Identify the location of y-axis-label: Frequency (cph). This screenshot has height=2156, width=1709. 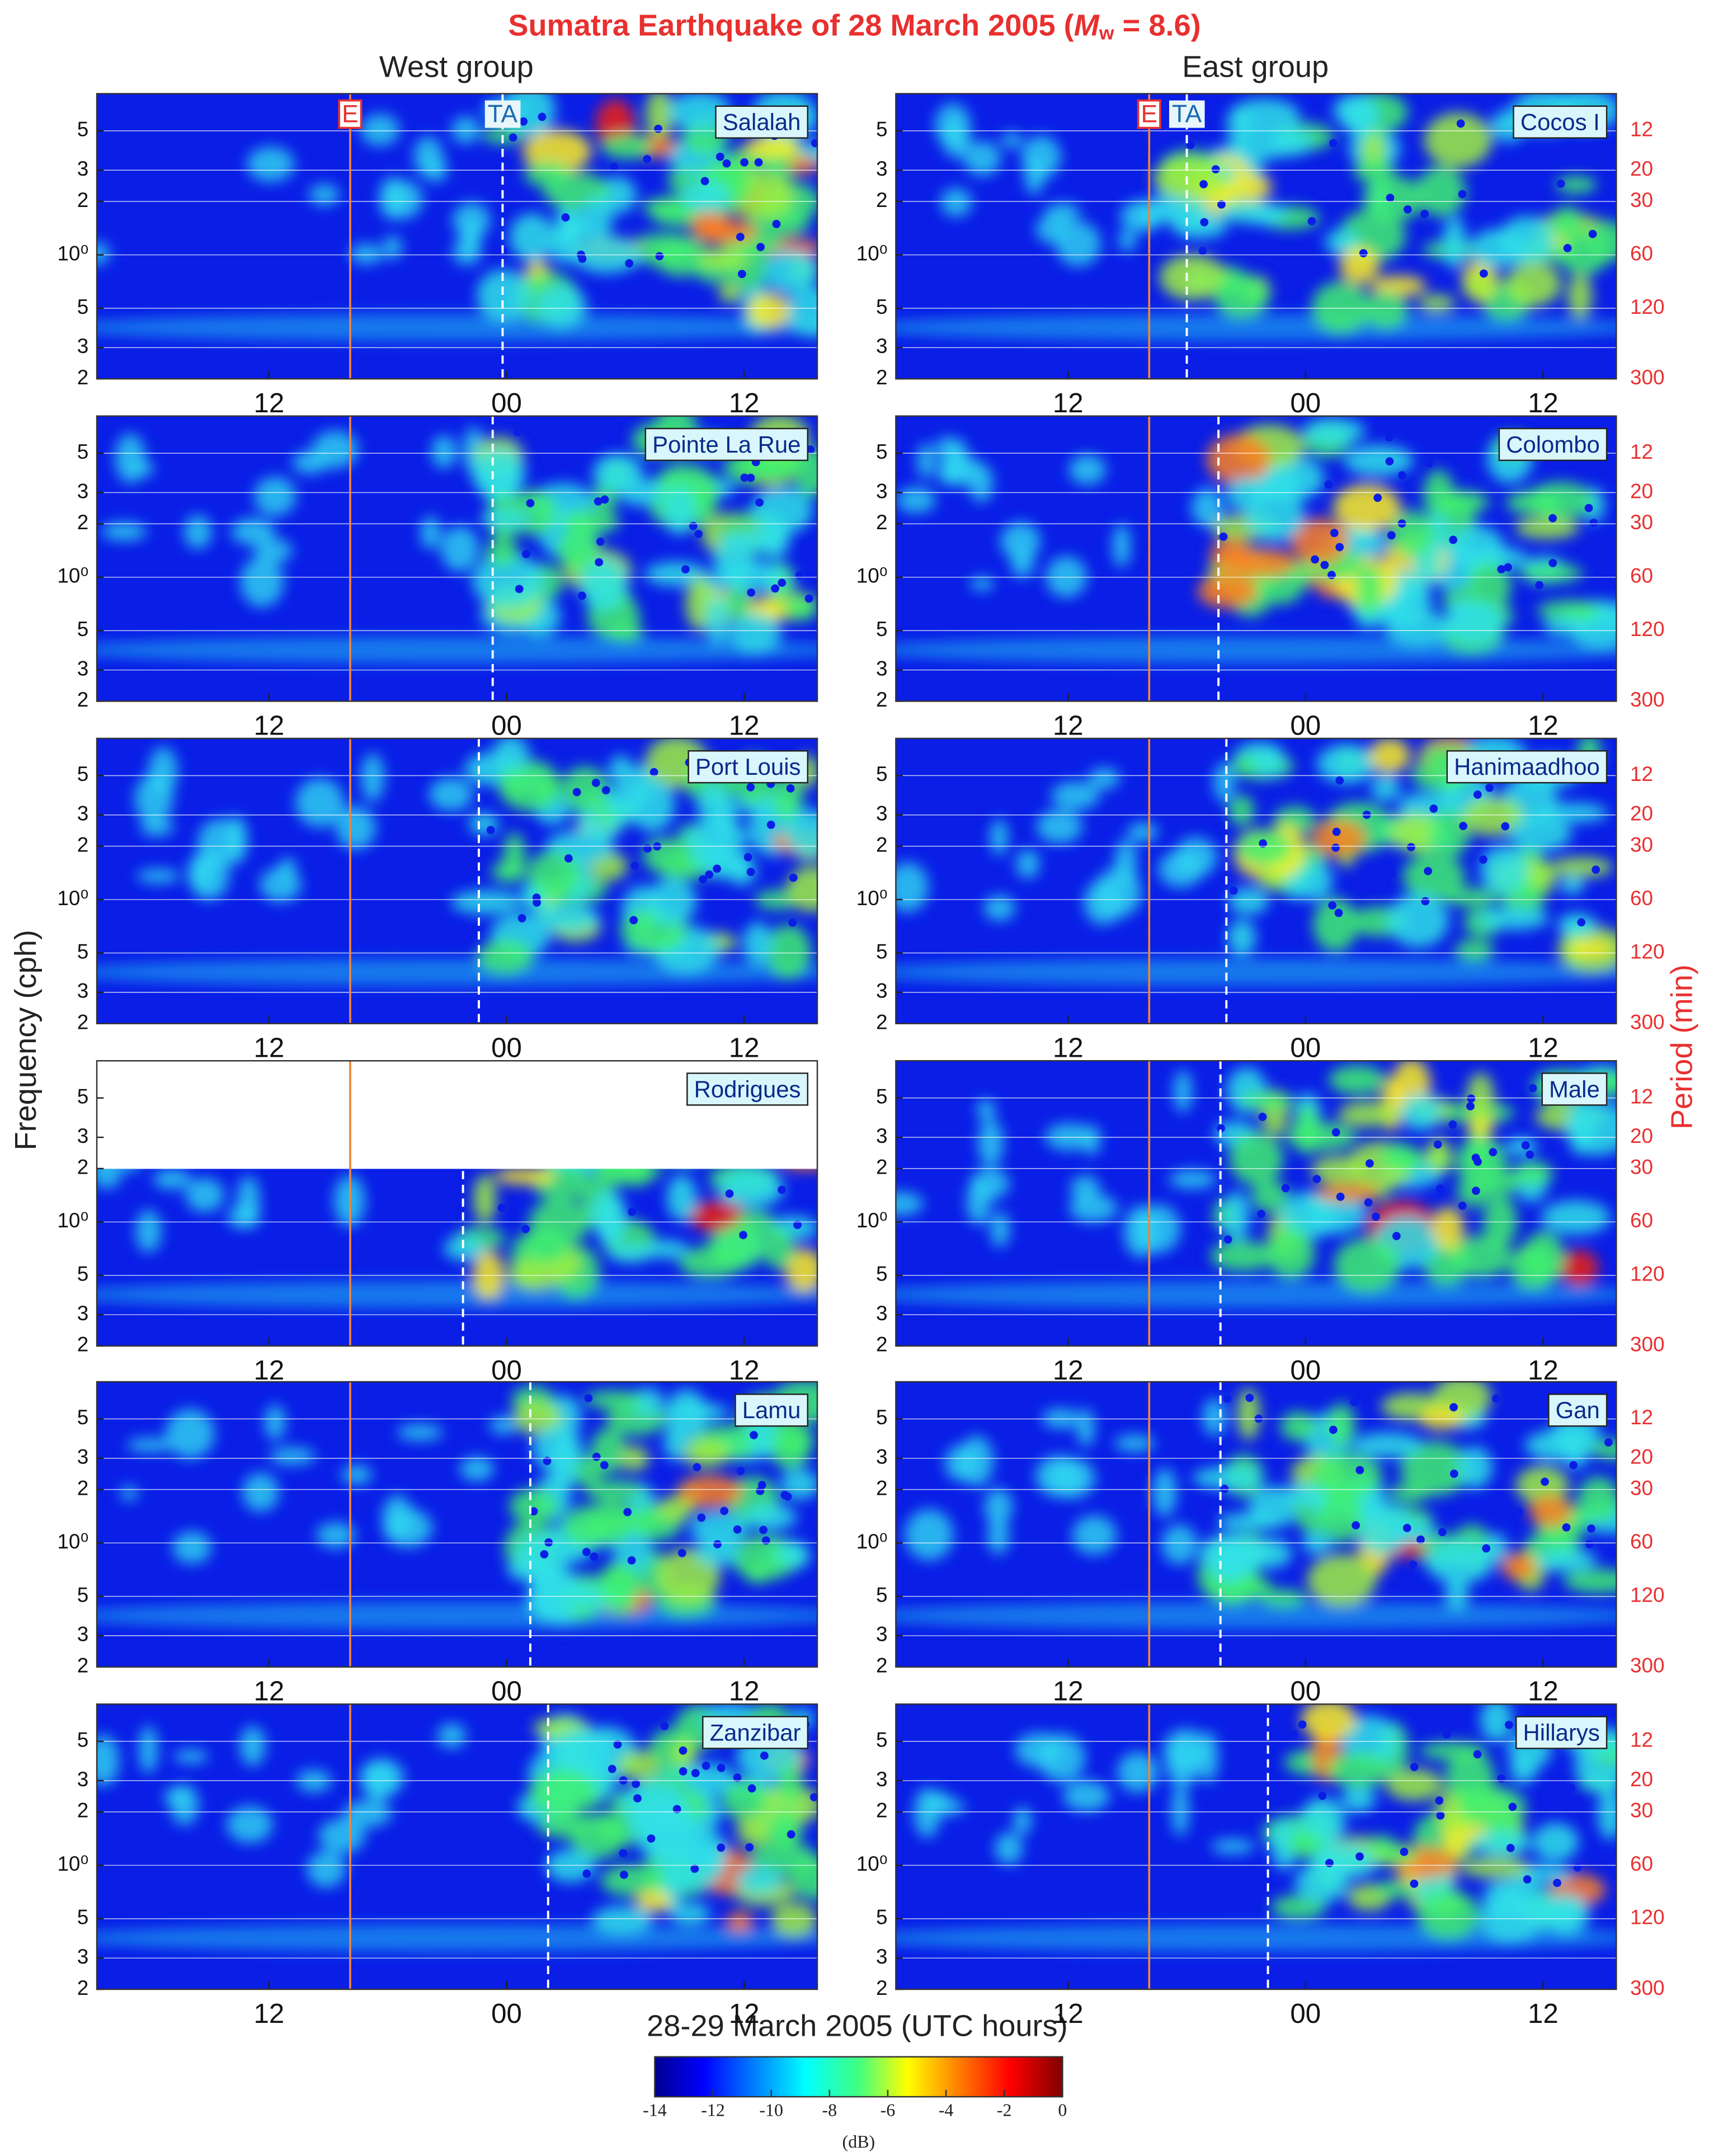
(26, 1040).